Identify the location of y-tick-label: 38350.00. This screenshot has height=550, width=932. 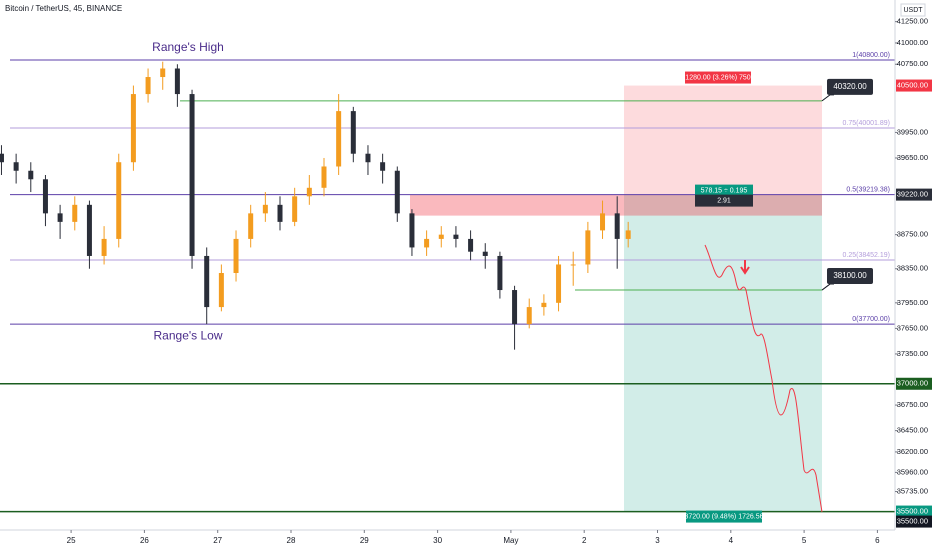
(912, 268).